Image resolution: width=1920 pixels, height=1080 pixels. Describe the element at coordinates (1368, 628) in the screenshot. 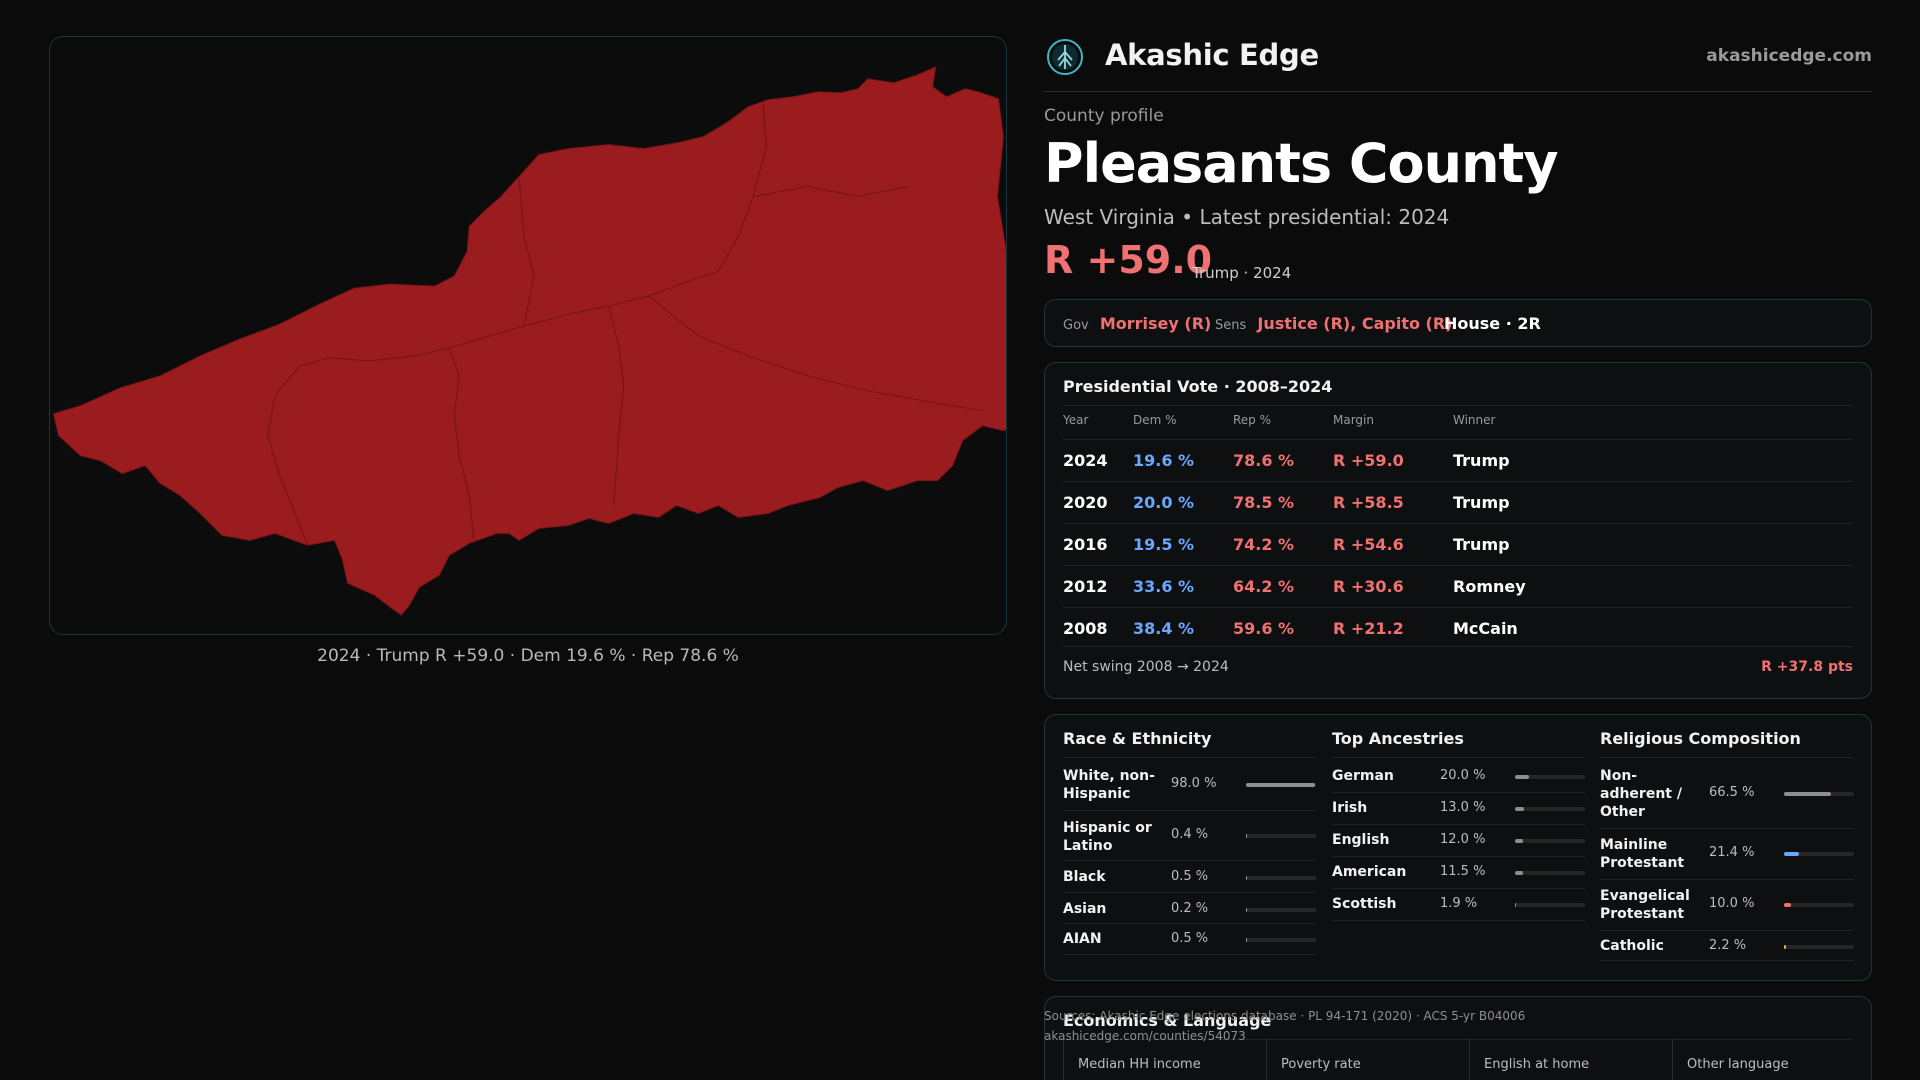

I see `cell-margin: R +21.2` at that location.